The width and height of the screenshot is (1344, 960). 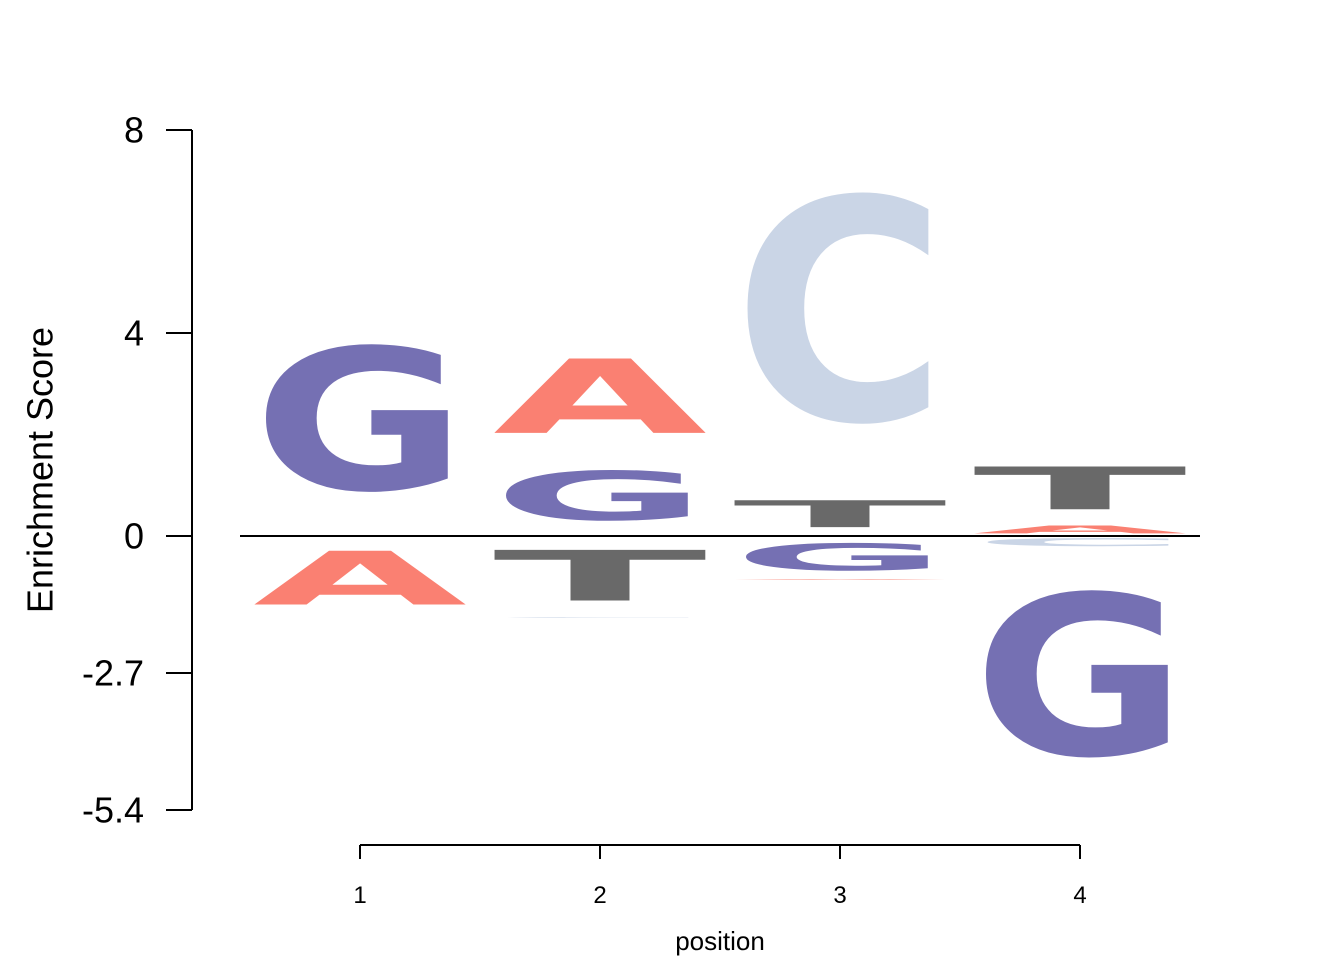 I want to click on y-axis: 8 4 0 -2.7 -5.4, so click(x=137, y=470).